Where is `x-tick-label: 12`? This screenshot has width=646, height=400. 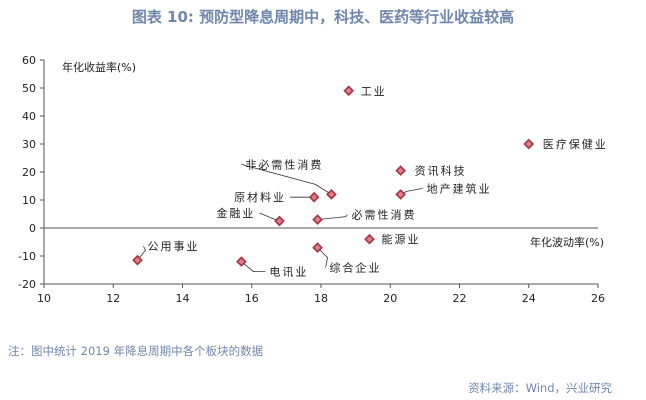
x-tick-label: 12 is located at coordinates (113, 298).